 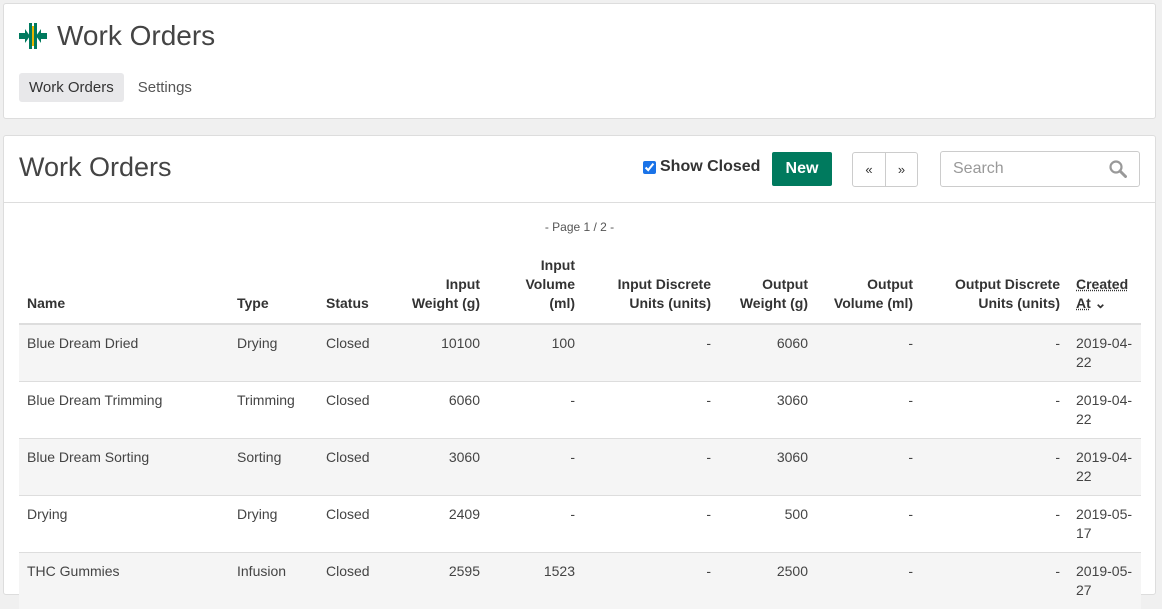 I want to click on table-cell: 100, so click(x=535, y=353).